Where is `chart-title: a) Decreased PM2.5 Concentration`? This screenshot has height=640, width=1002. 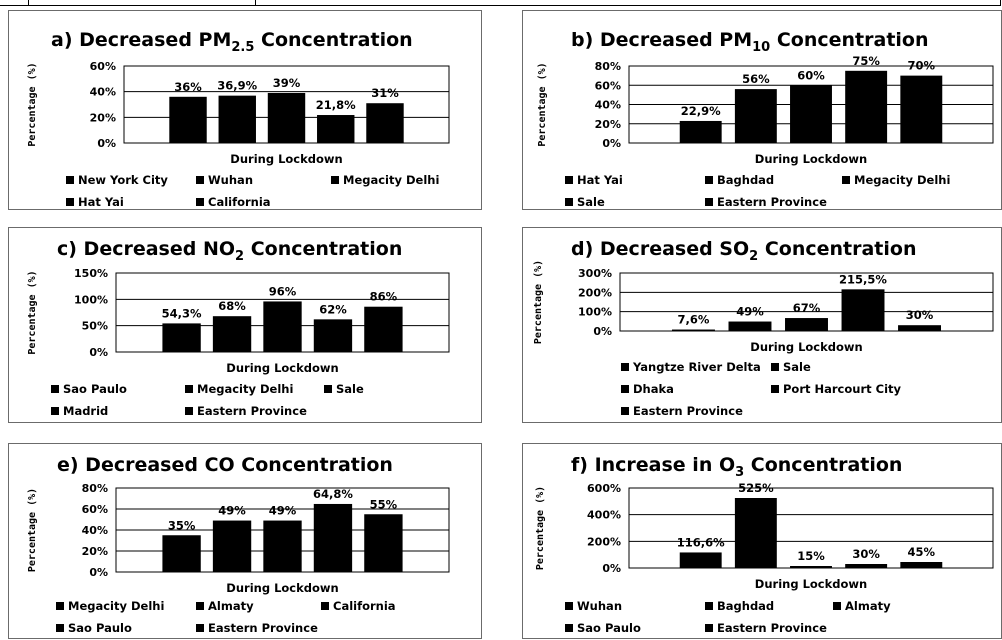
chart-title: a) Decreased PM2.5 Concentration is located at coordinates (232, 42).